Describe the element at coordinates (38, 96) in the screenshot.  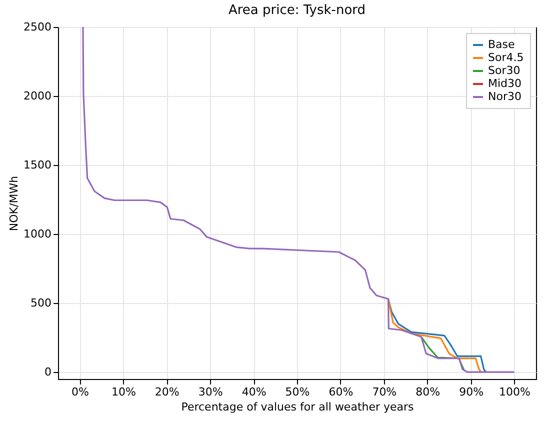
I see `y-tick-label: 2000` at that location.